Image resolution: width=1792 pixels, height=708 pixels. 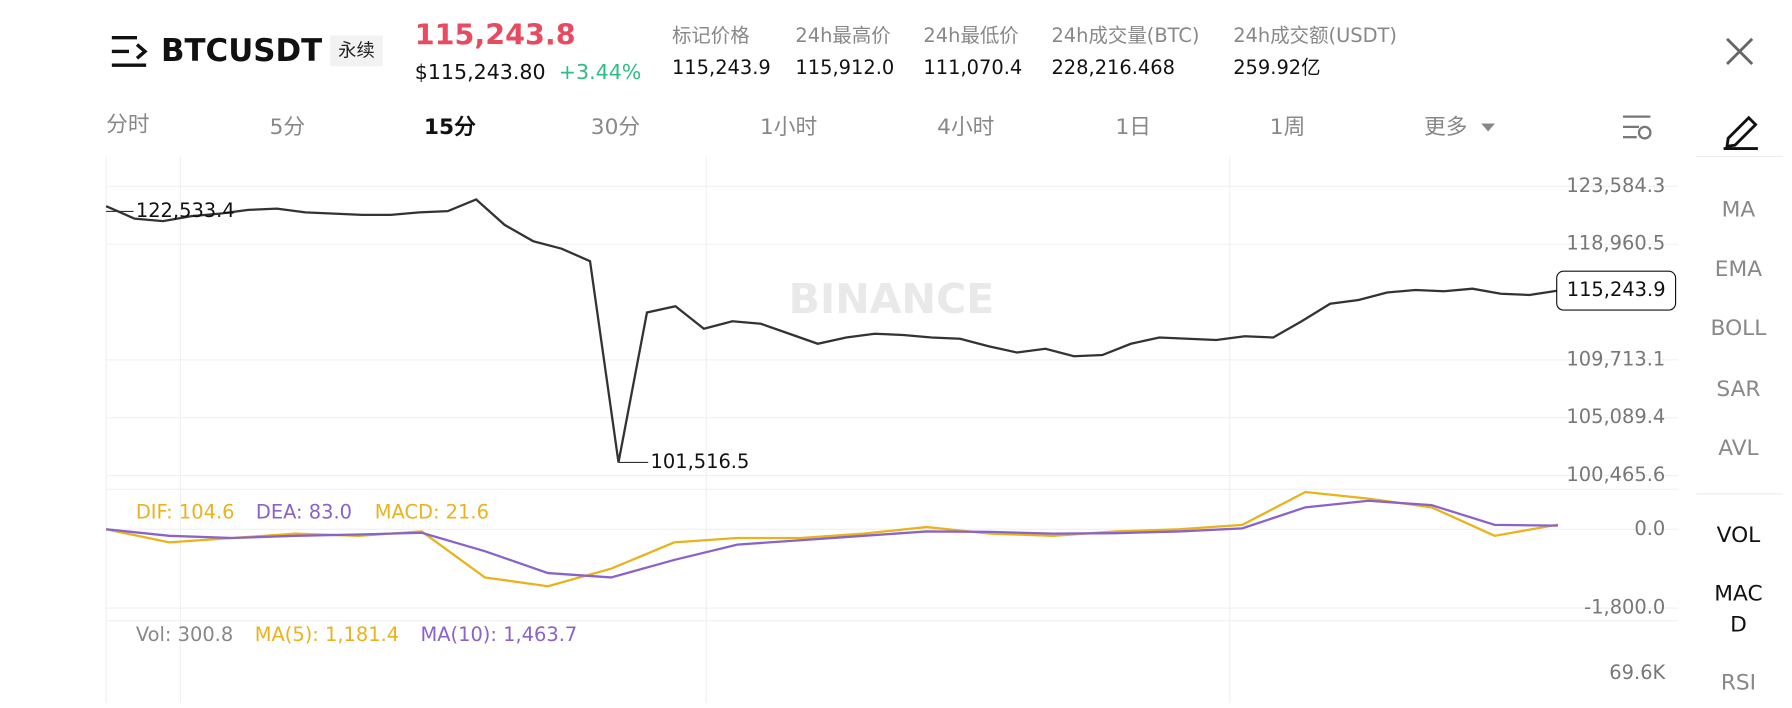 What do you see at coordinates (1615, 474) in the screenshot?
I see `y-tick-label: 100,465.6` at bounding box center [1615, 474].